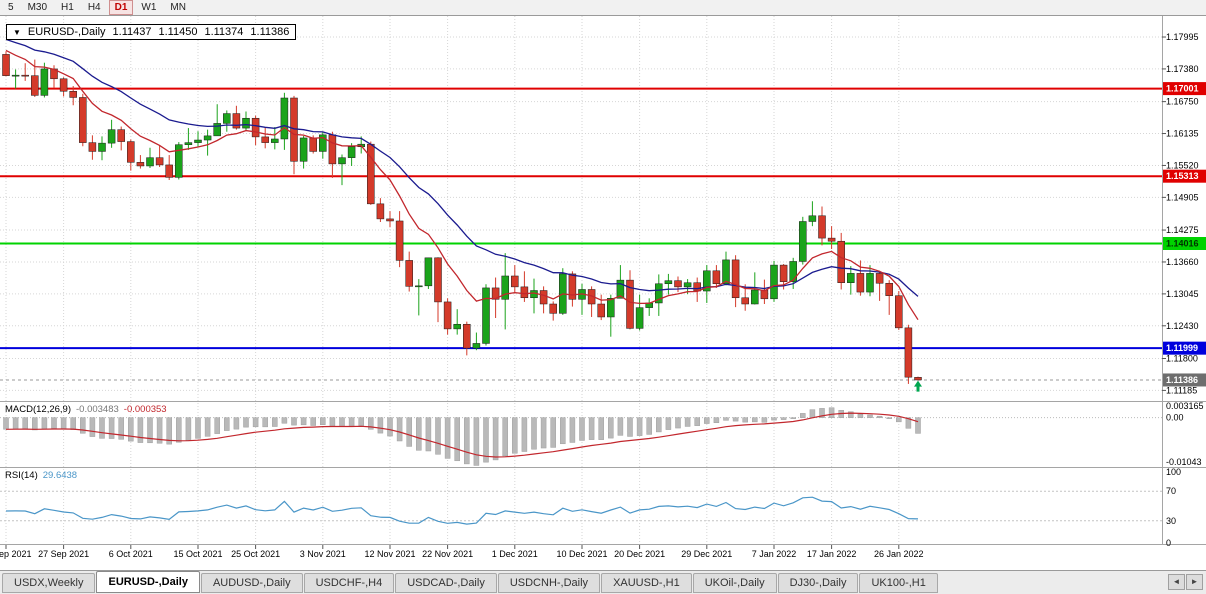 This screenshot has width=1206, height=594. I want to click on svg-text: 7 Jan 2022, so click(774, 554).